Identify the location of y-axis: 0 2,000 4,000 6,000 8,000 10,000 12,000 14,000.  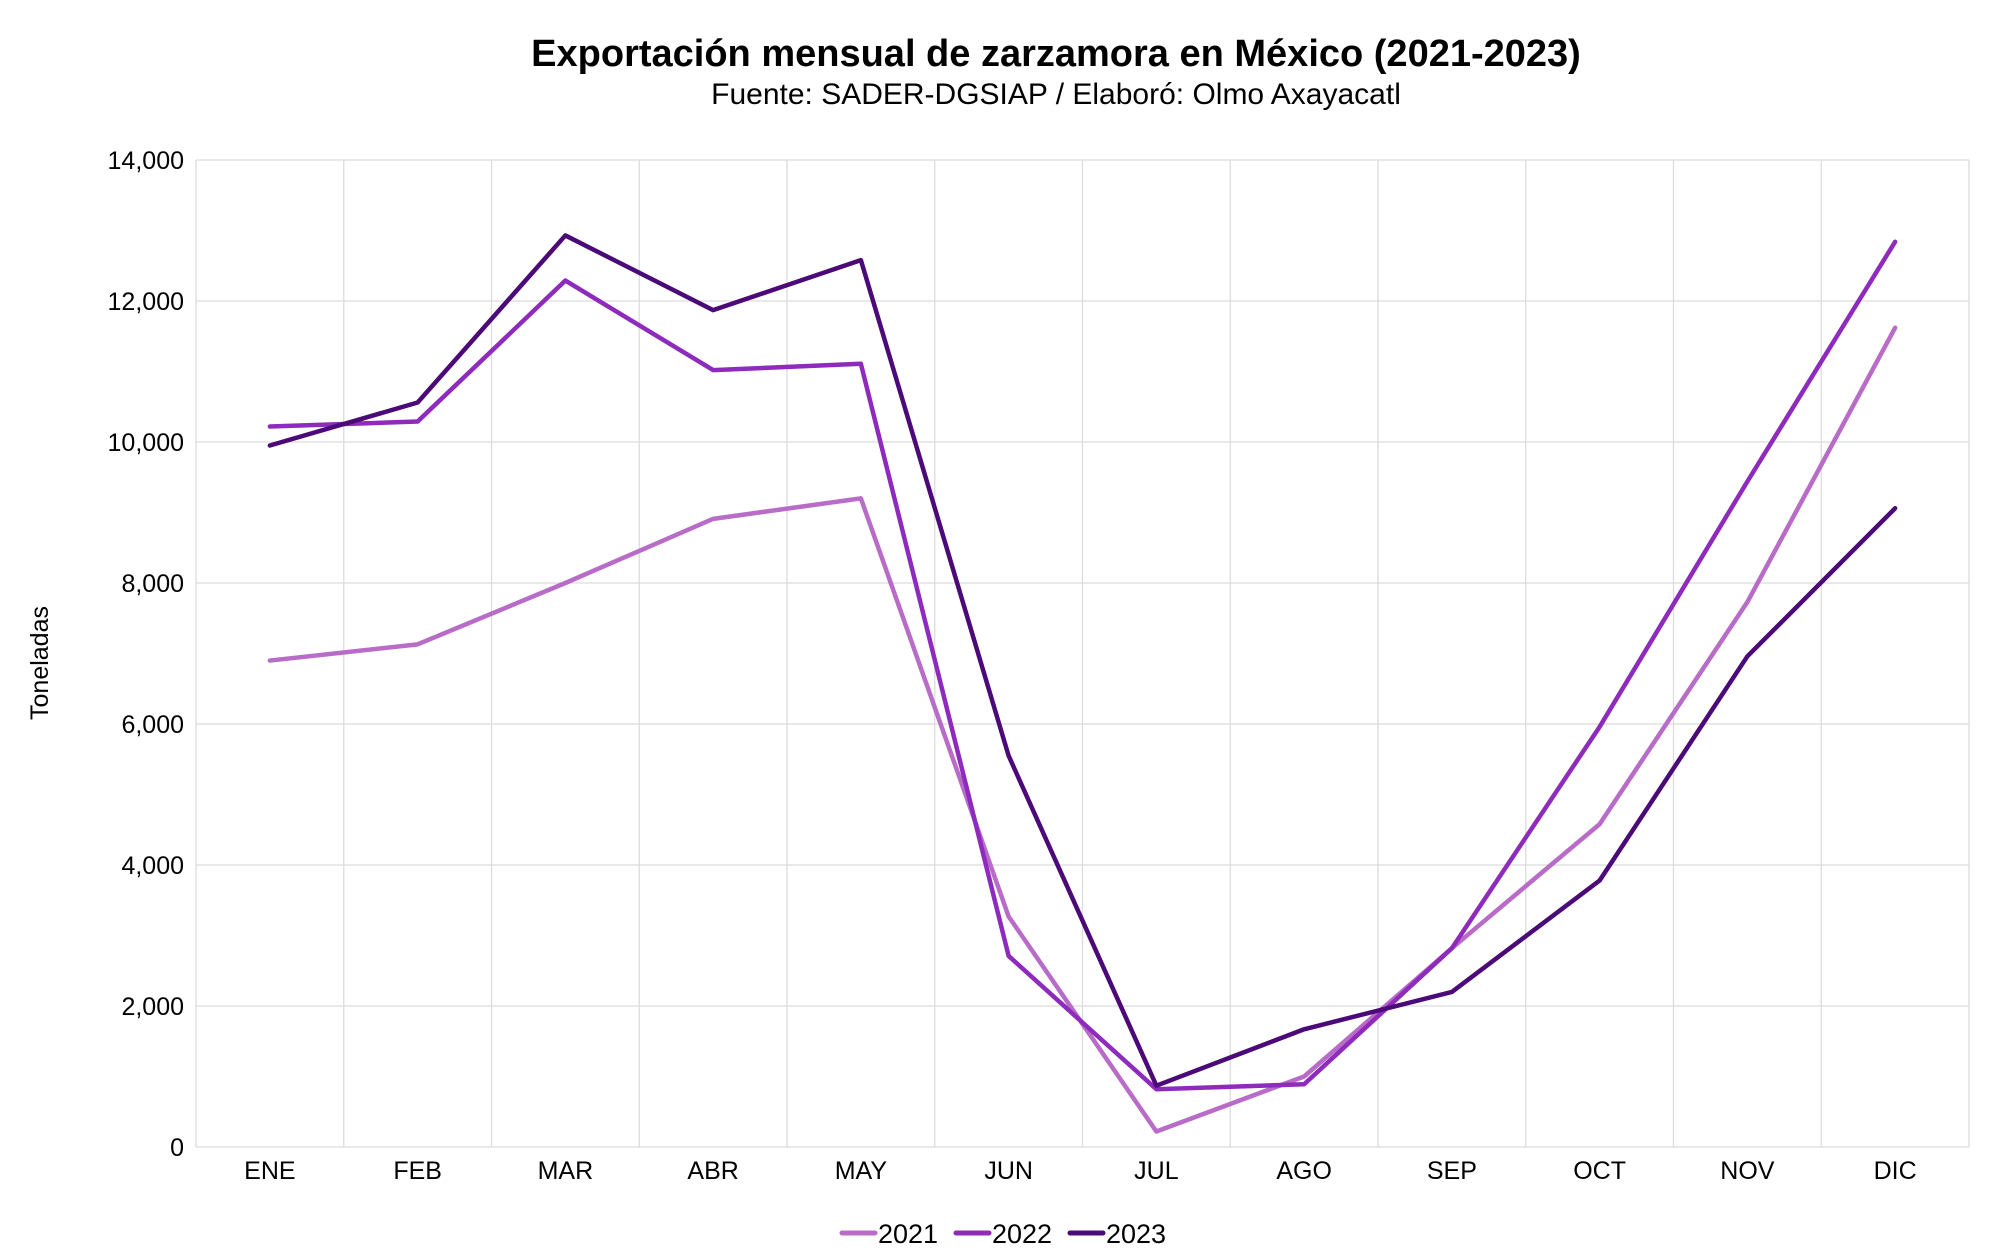
(146, 654).